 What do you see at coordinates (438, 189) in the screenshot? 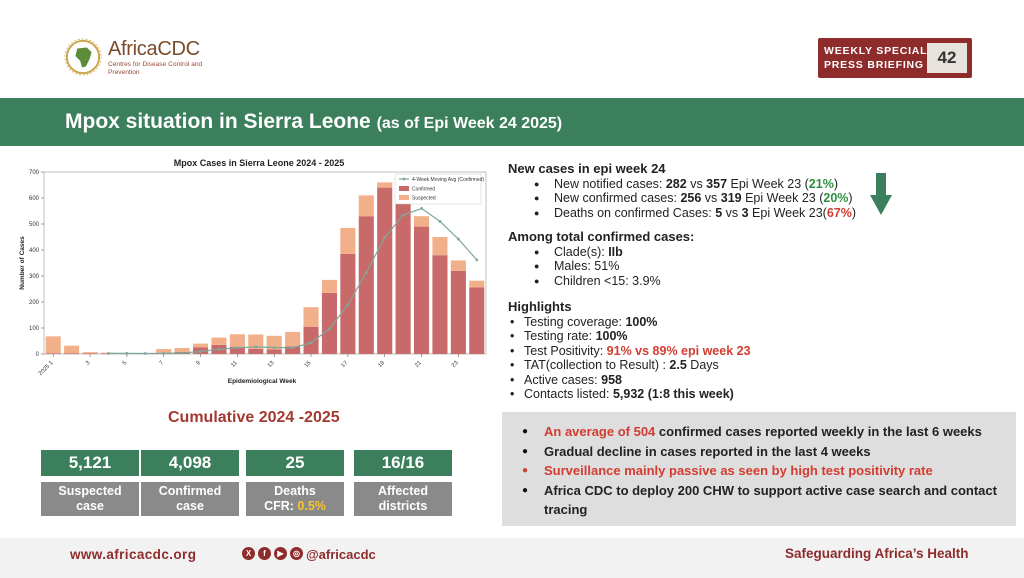
I see `legend-box` at bounding box center [438, 189].